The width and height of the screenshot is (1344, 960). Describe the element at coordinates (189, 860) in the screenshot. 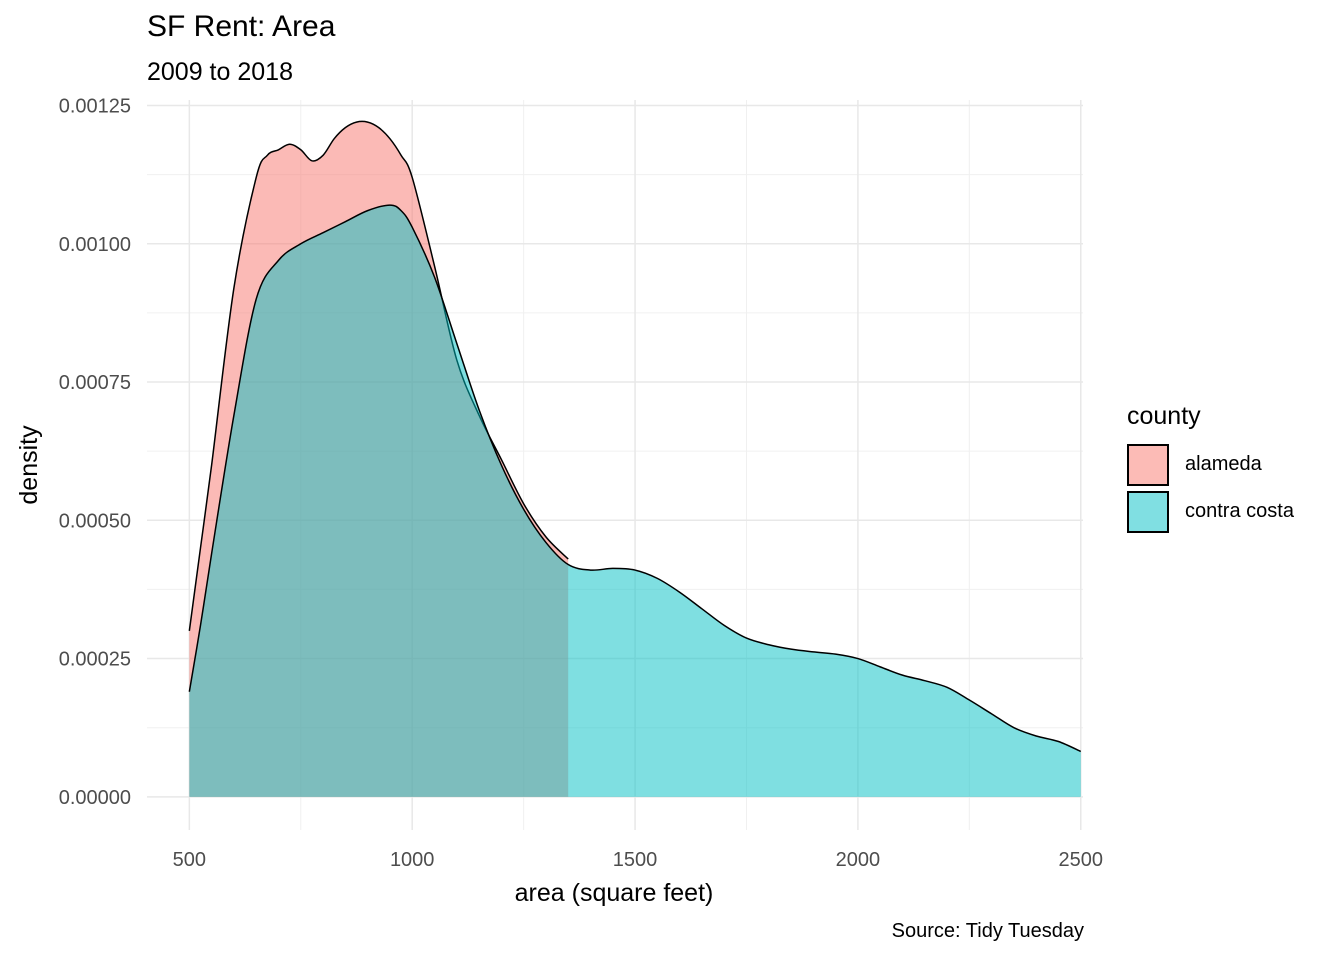

I see `x-tick-label: 500` at that location.